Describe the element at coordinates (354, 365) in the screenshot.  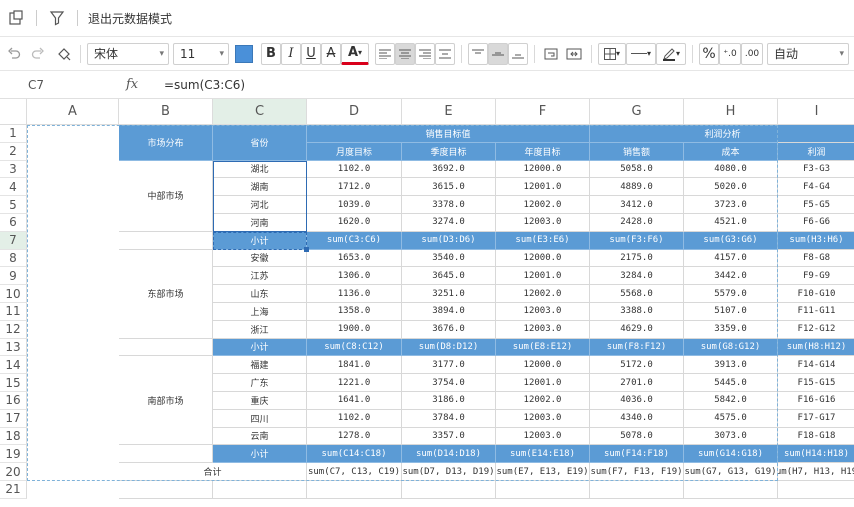
I see `value-cell: 1841.0` at that location.